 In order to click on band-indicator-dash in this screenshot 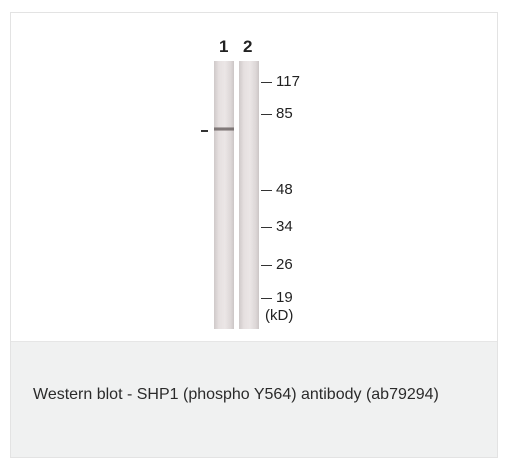, I will do `click(204, 131)`.